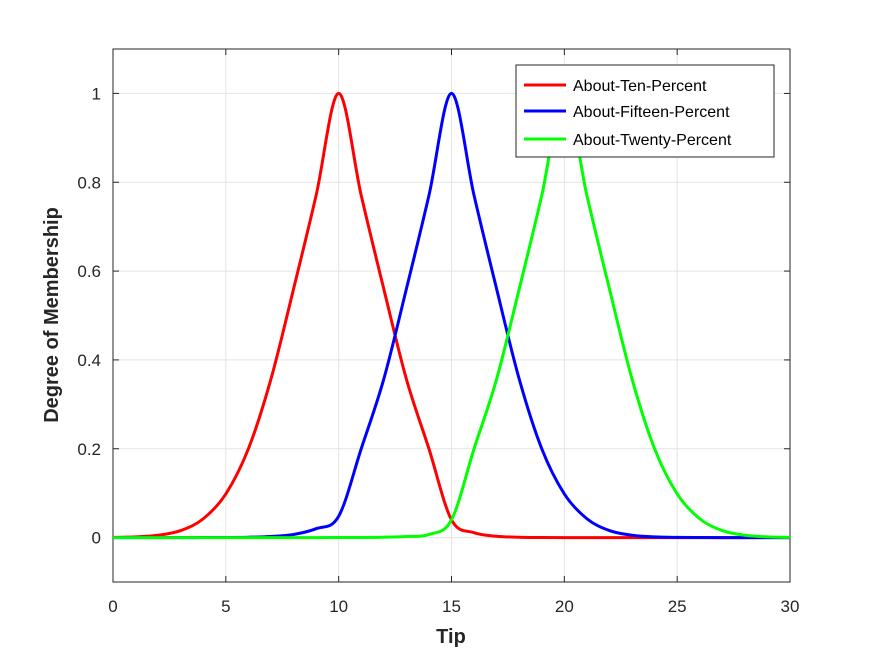  Describe the element at coordinates (52, 315) in the screenshot. I see `y-axis-title: Degree of Membership` at that location.